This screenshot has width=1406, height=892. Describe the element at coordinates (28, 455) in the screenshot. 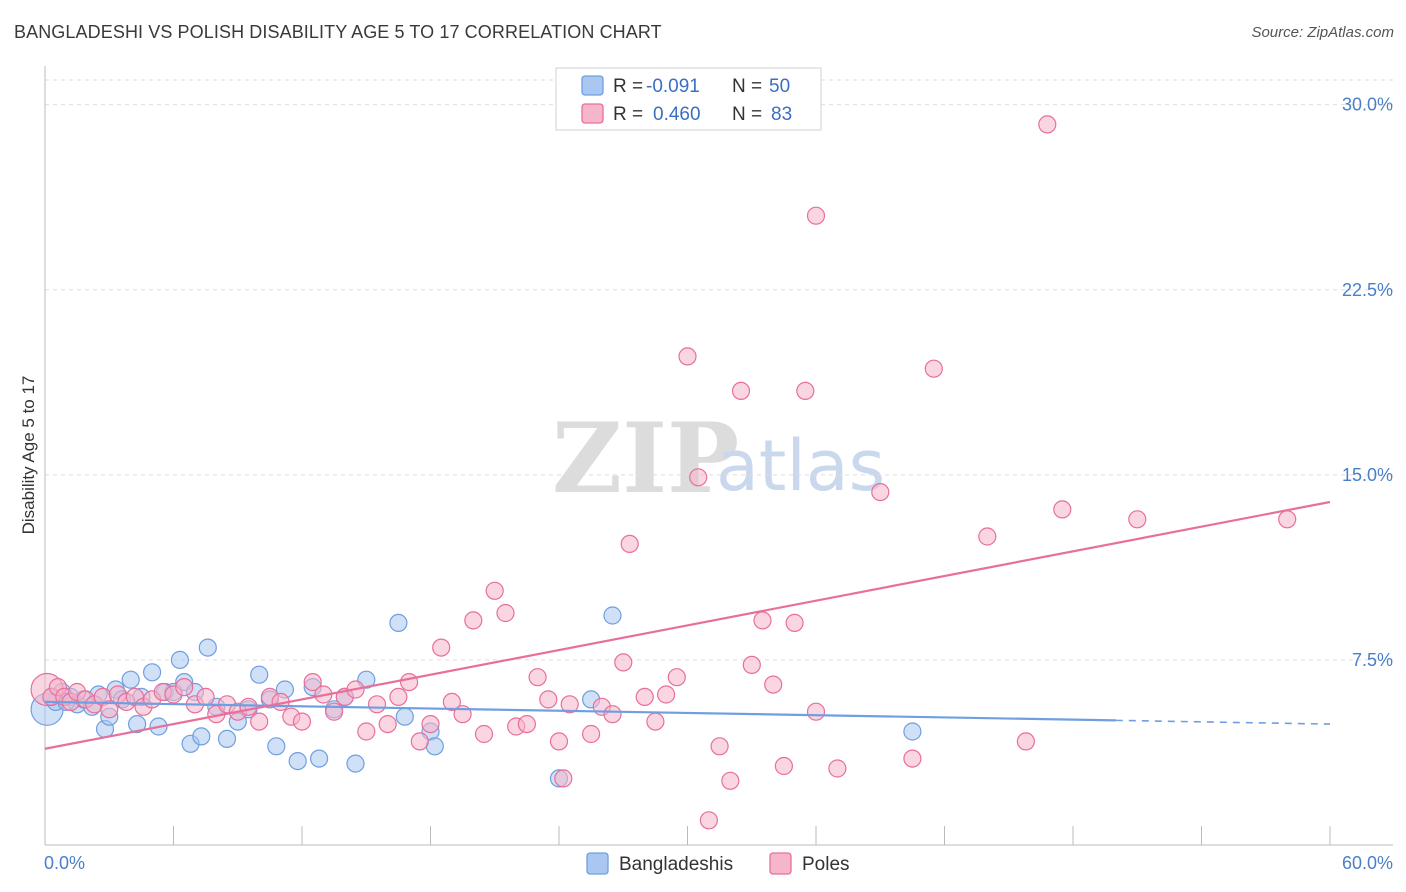

I see `y-axis-label: Disability Age 5 to 17` at that location.